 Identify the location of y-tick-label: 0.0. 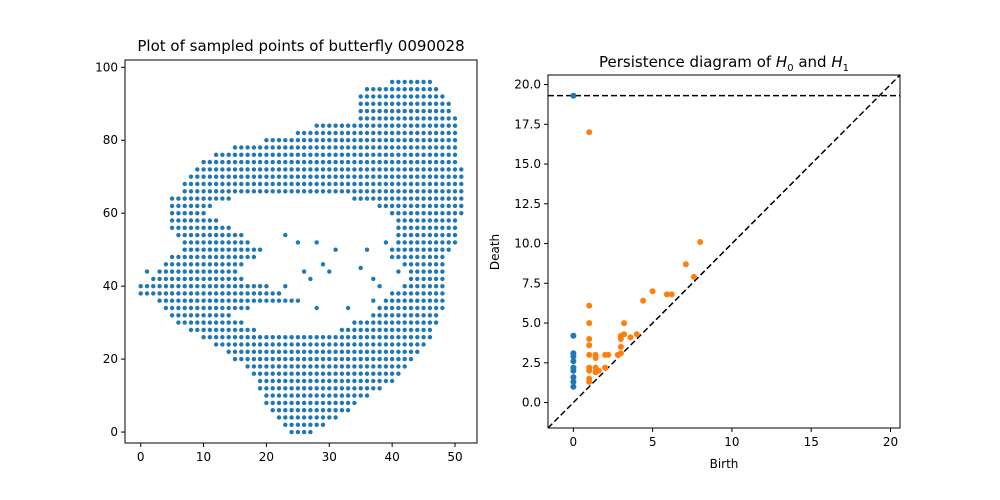
(531, 403).